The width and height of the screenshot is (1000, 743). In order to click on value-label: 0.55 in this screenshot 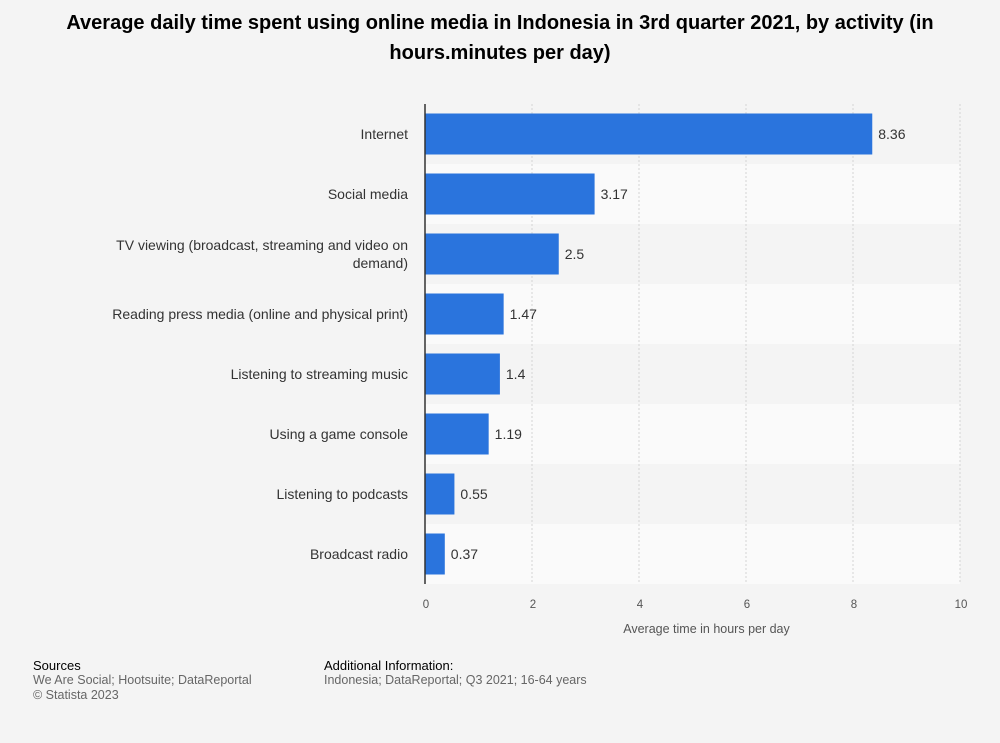, I will do `click(473, 494)`.